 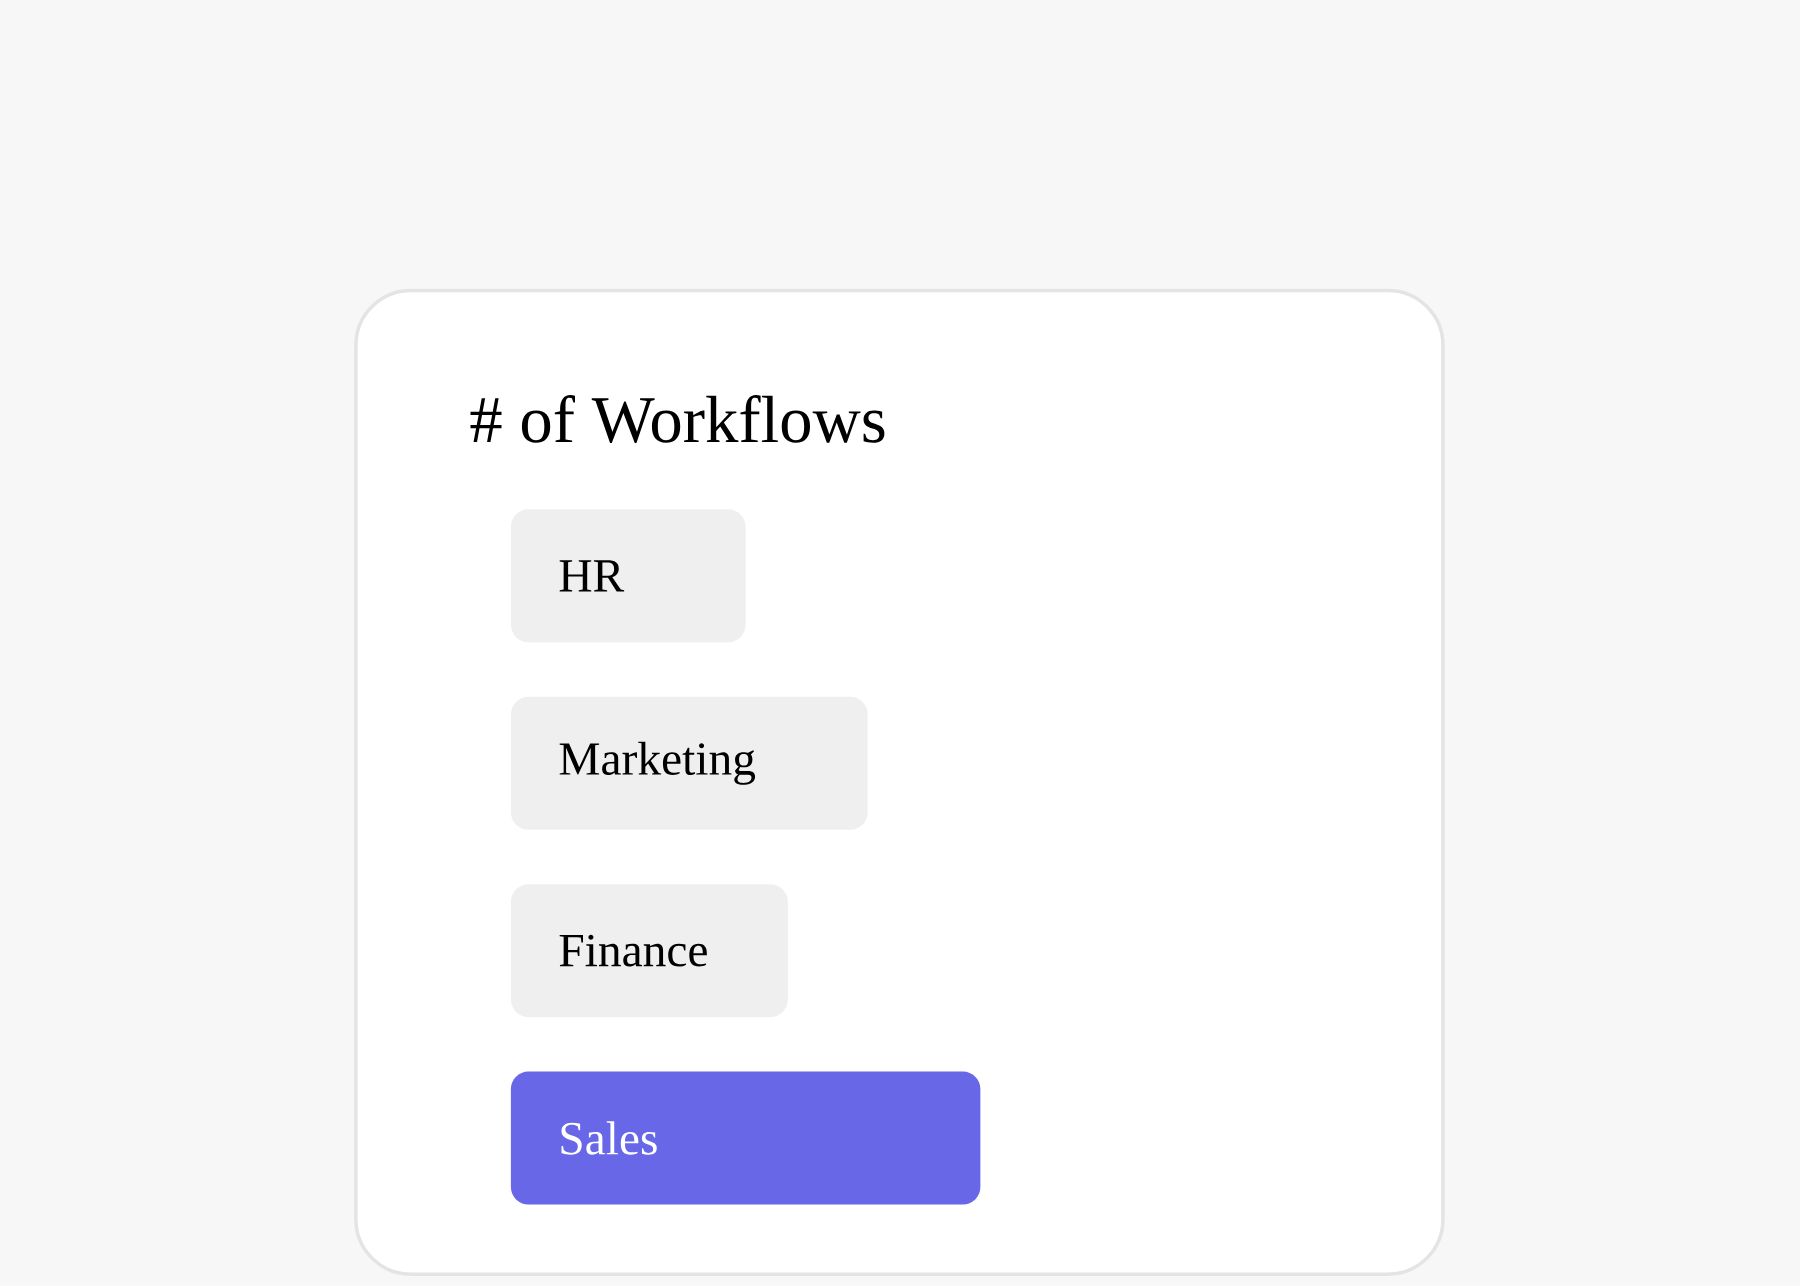 I want to click on y-tick-label: Marketing, so click(x=657, y=763).